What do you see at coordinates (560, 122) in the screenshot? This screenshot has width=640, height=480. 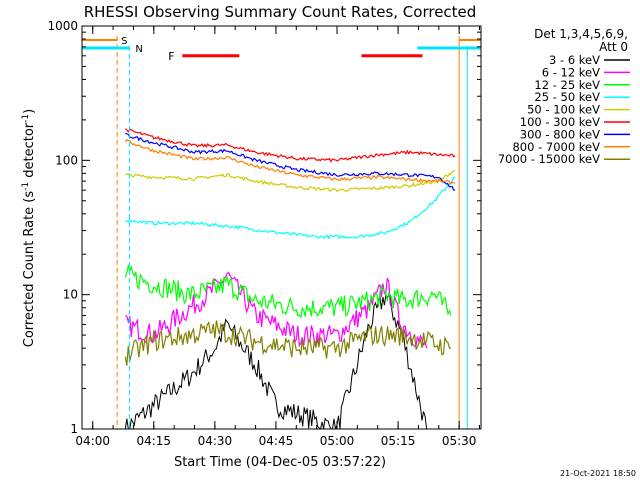 I see `legend-entry-label: 100 - 300 keV` at bounding box center [560, 122].